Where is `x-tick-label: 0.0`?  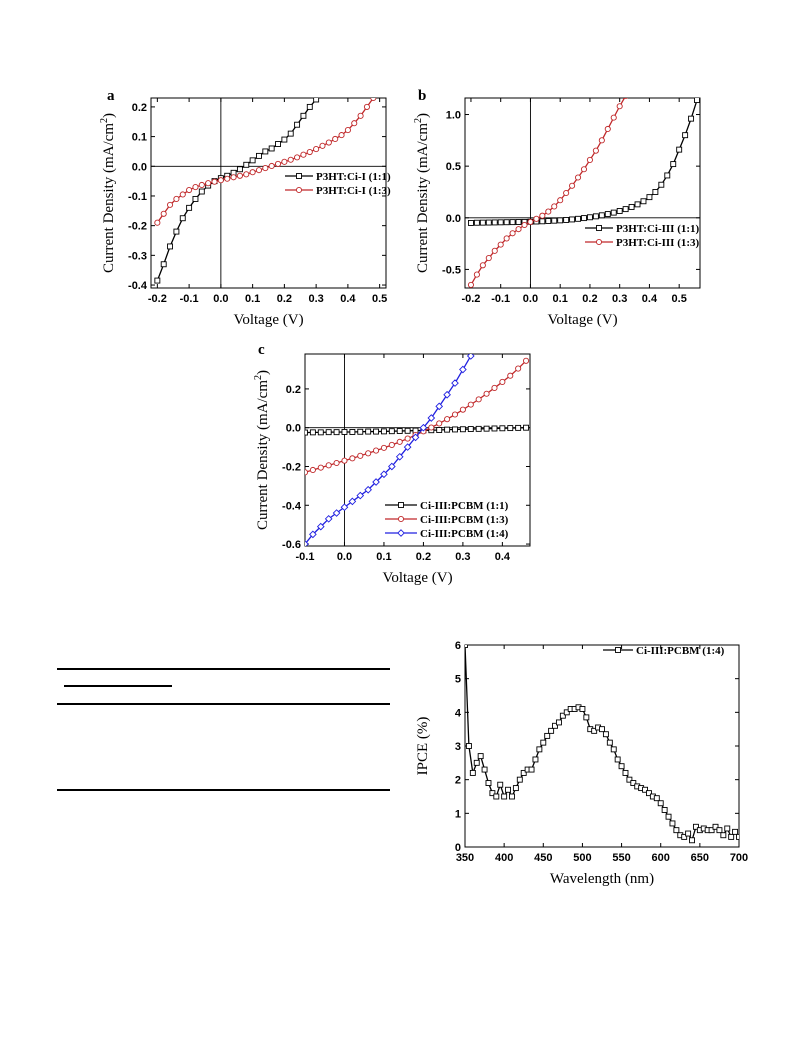
x-tick-label: 0.0 is located at coordinates (344, 557).